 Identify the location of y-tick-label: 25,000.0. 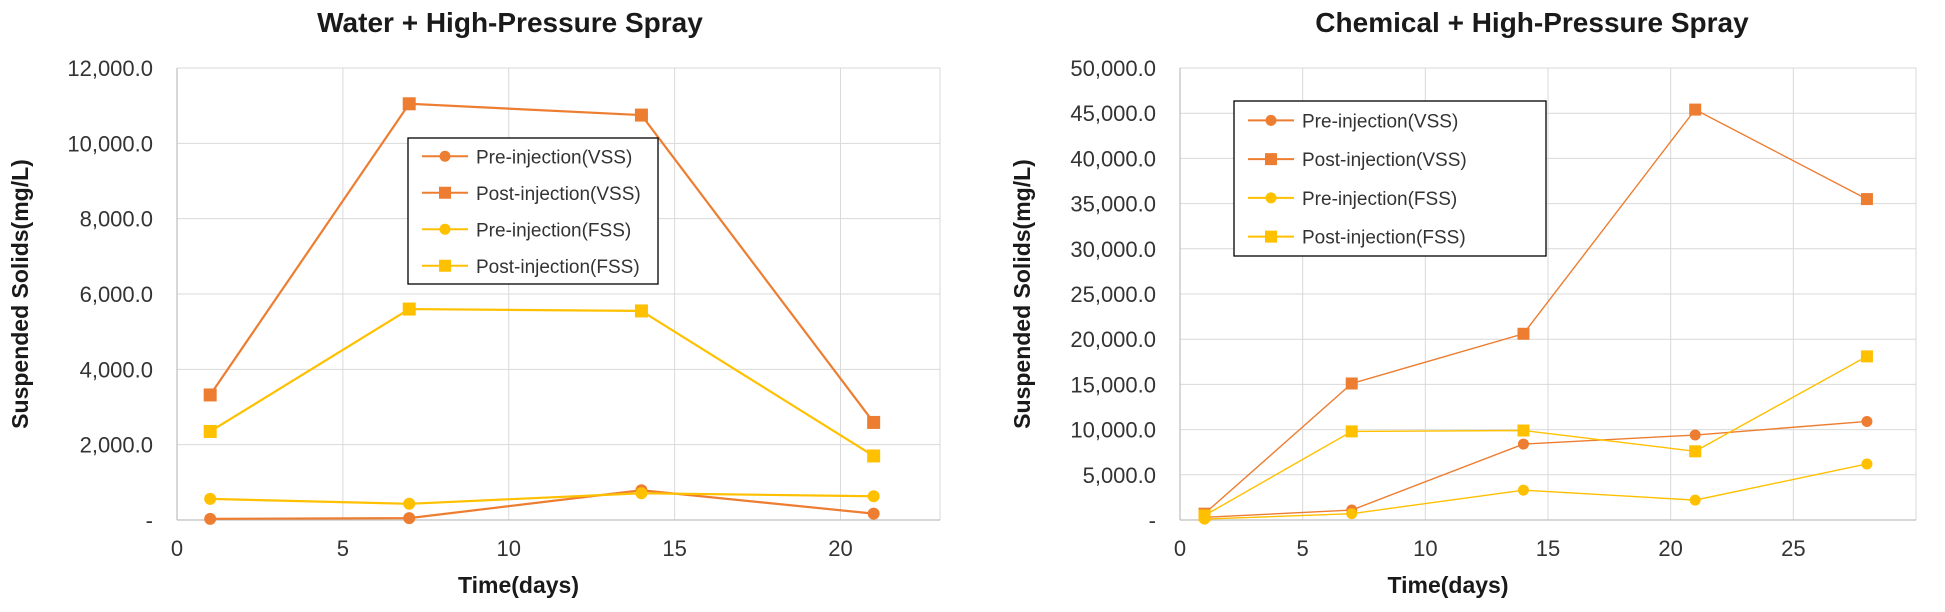
(1113, 294).